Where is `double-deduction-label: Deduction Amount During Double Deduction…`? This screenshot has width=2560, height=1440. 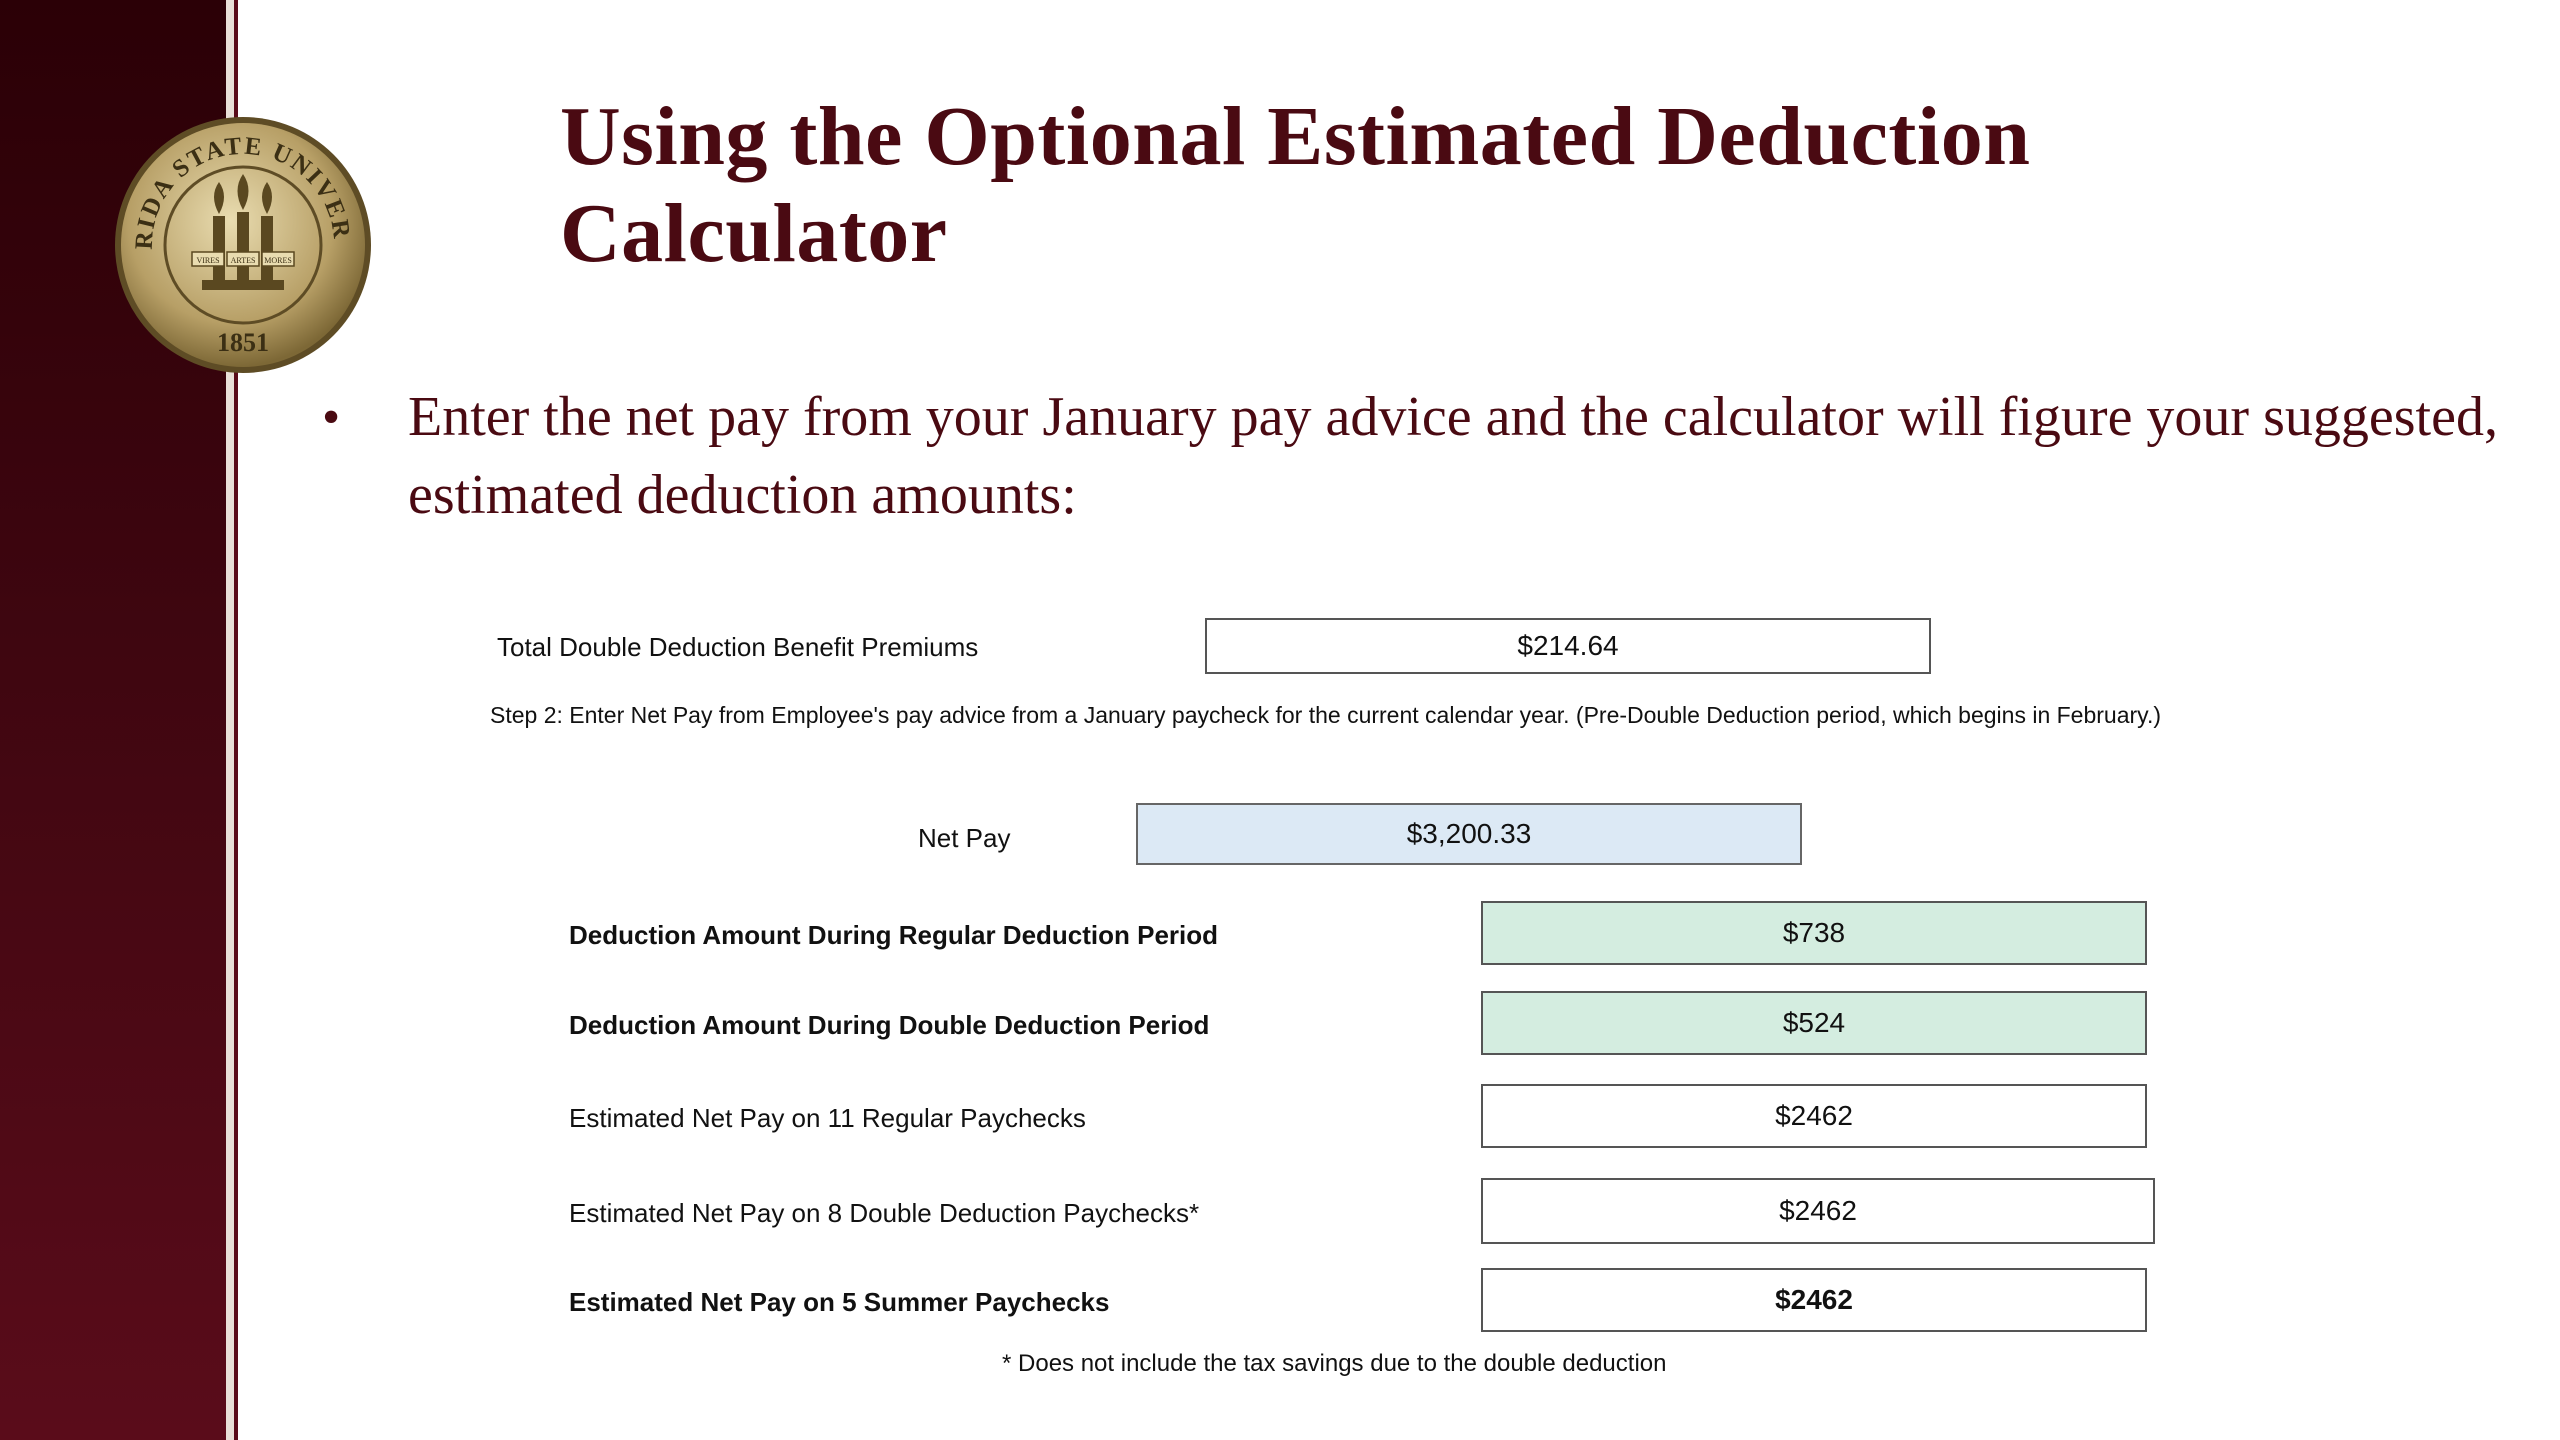 double-deduction-label: Deduction Amount During Double Deduction… is located at coordinates (889, 1025).